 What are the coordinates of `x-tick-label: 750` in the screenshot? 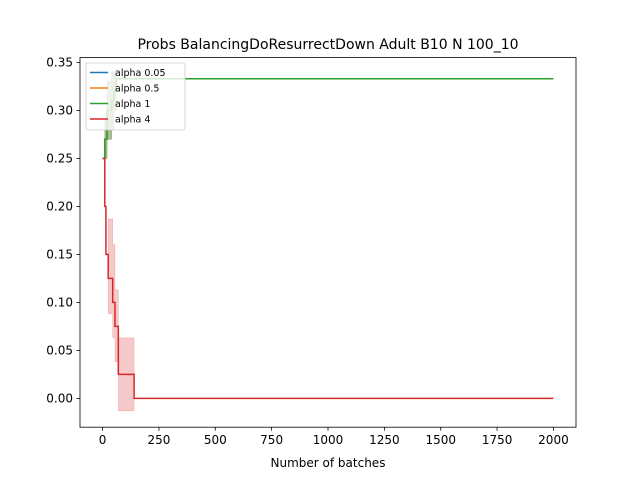 It's located at (271, 440).